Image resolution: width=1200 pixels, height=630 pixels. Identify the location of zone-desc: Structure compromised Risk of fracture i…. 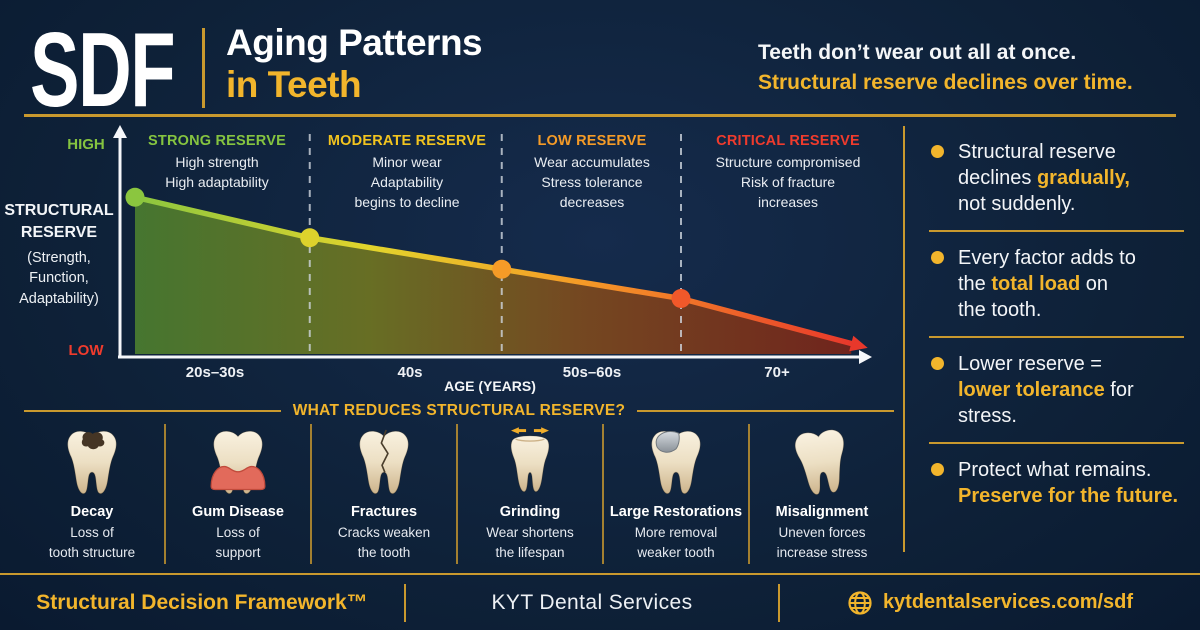
(788, 182).